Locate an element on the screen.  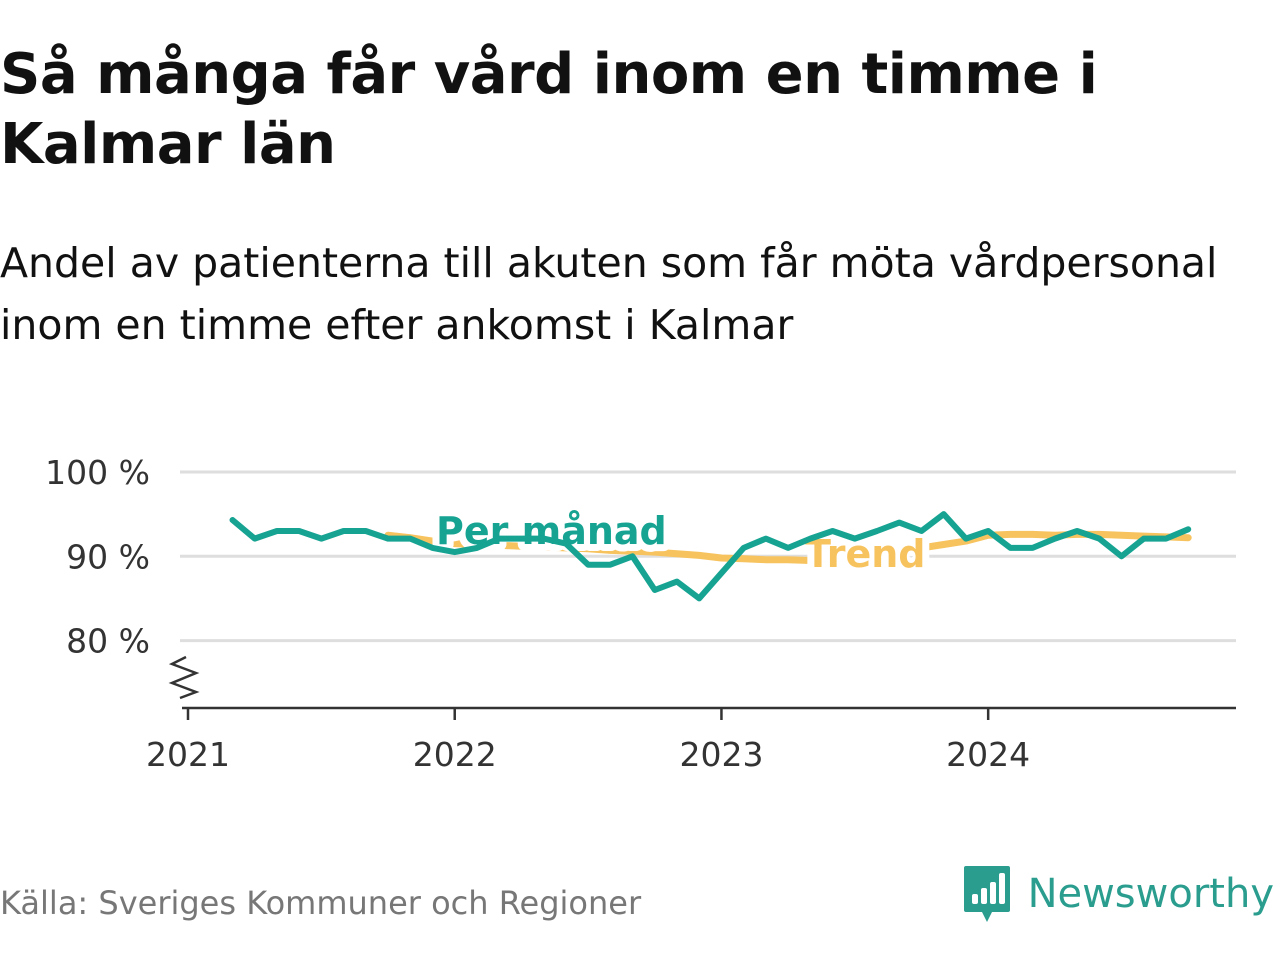
x-axis: 2021 2022 2023 2024 is located at coordinates (691, 714).